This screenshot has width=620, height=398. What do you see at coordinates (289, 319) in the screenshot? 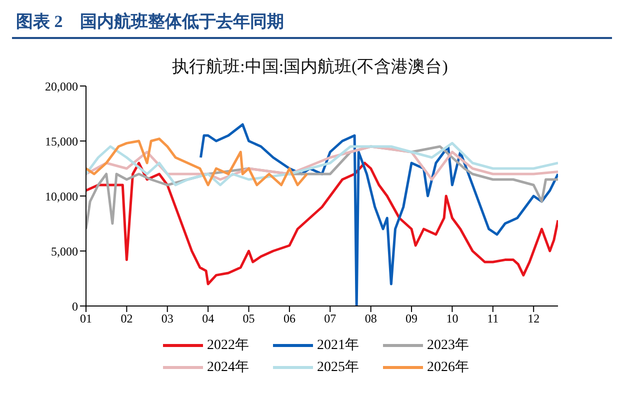
I see `x-tick-label: 06` at bounding box center [289, 319].